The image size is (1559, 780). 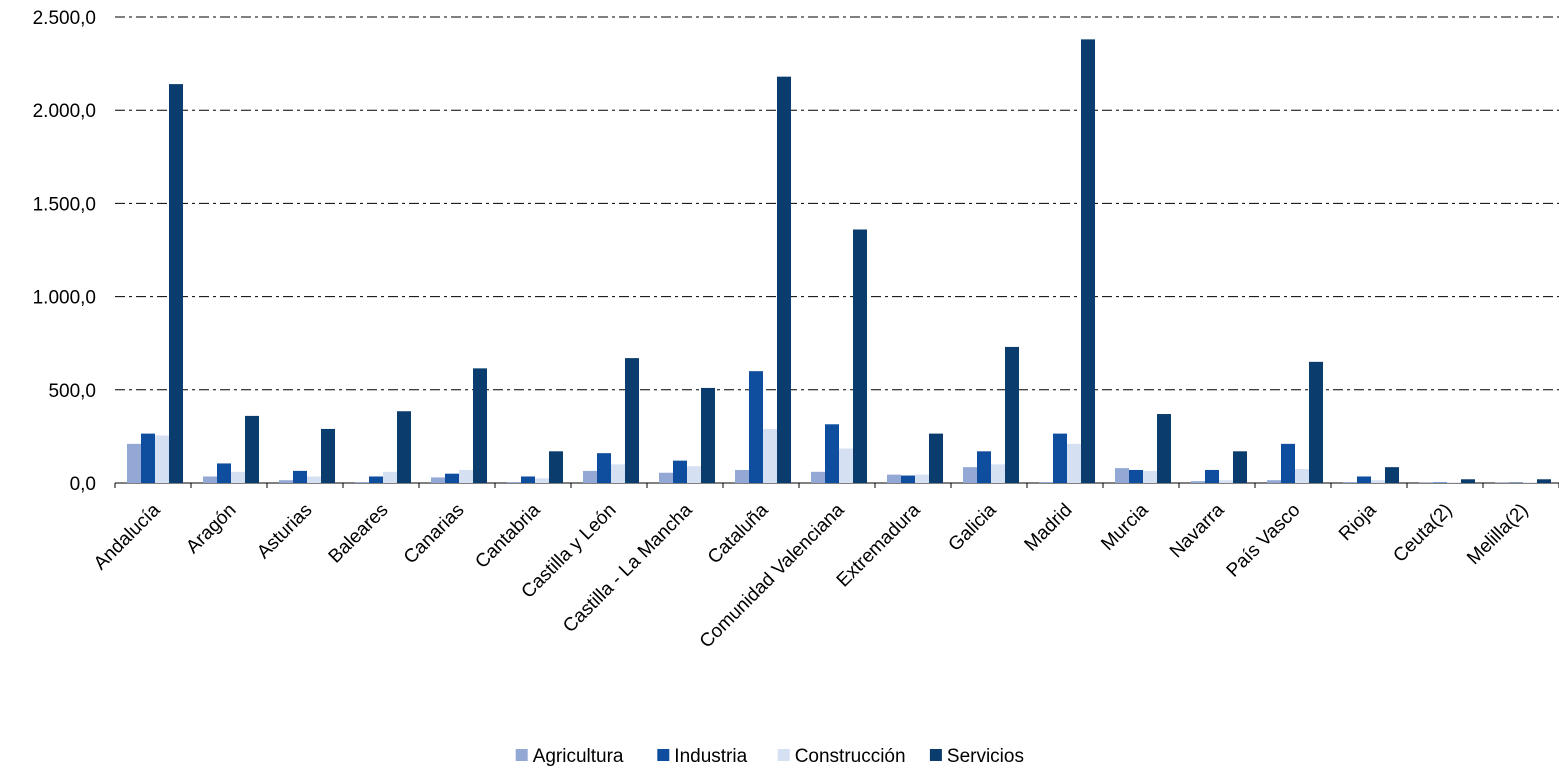 I want to click on x-category-label: Melilla(2), so click(x=1497, y=534).